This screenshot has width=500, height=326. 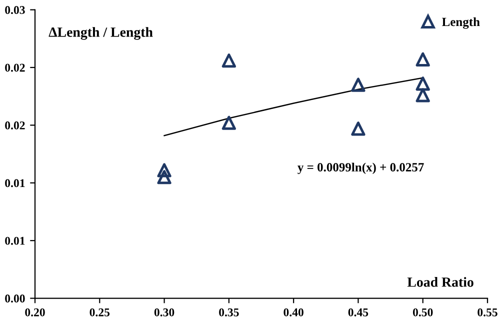 What do you see at coordinates (100, 33) in the screenshot?
I see `y-axis-title: ΔLength / Length` at bounding box center [100, 33].